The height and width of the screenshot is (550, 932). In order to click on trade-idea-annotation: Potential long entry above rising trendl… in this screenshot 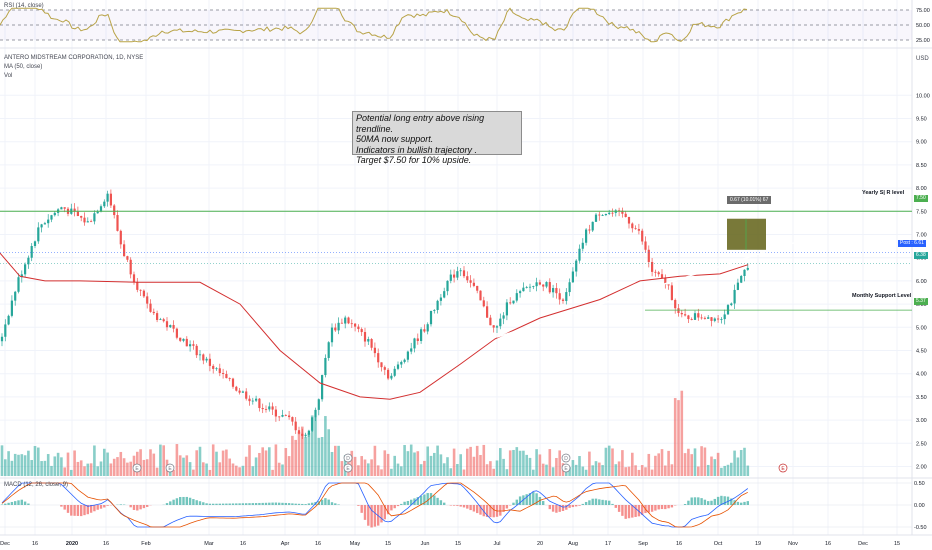, I will do `click(437, 138)`.